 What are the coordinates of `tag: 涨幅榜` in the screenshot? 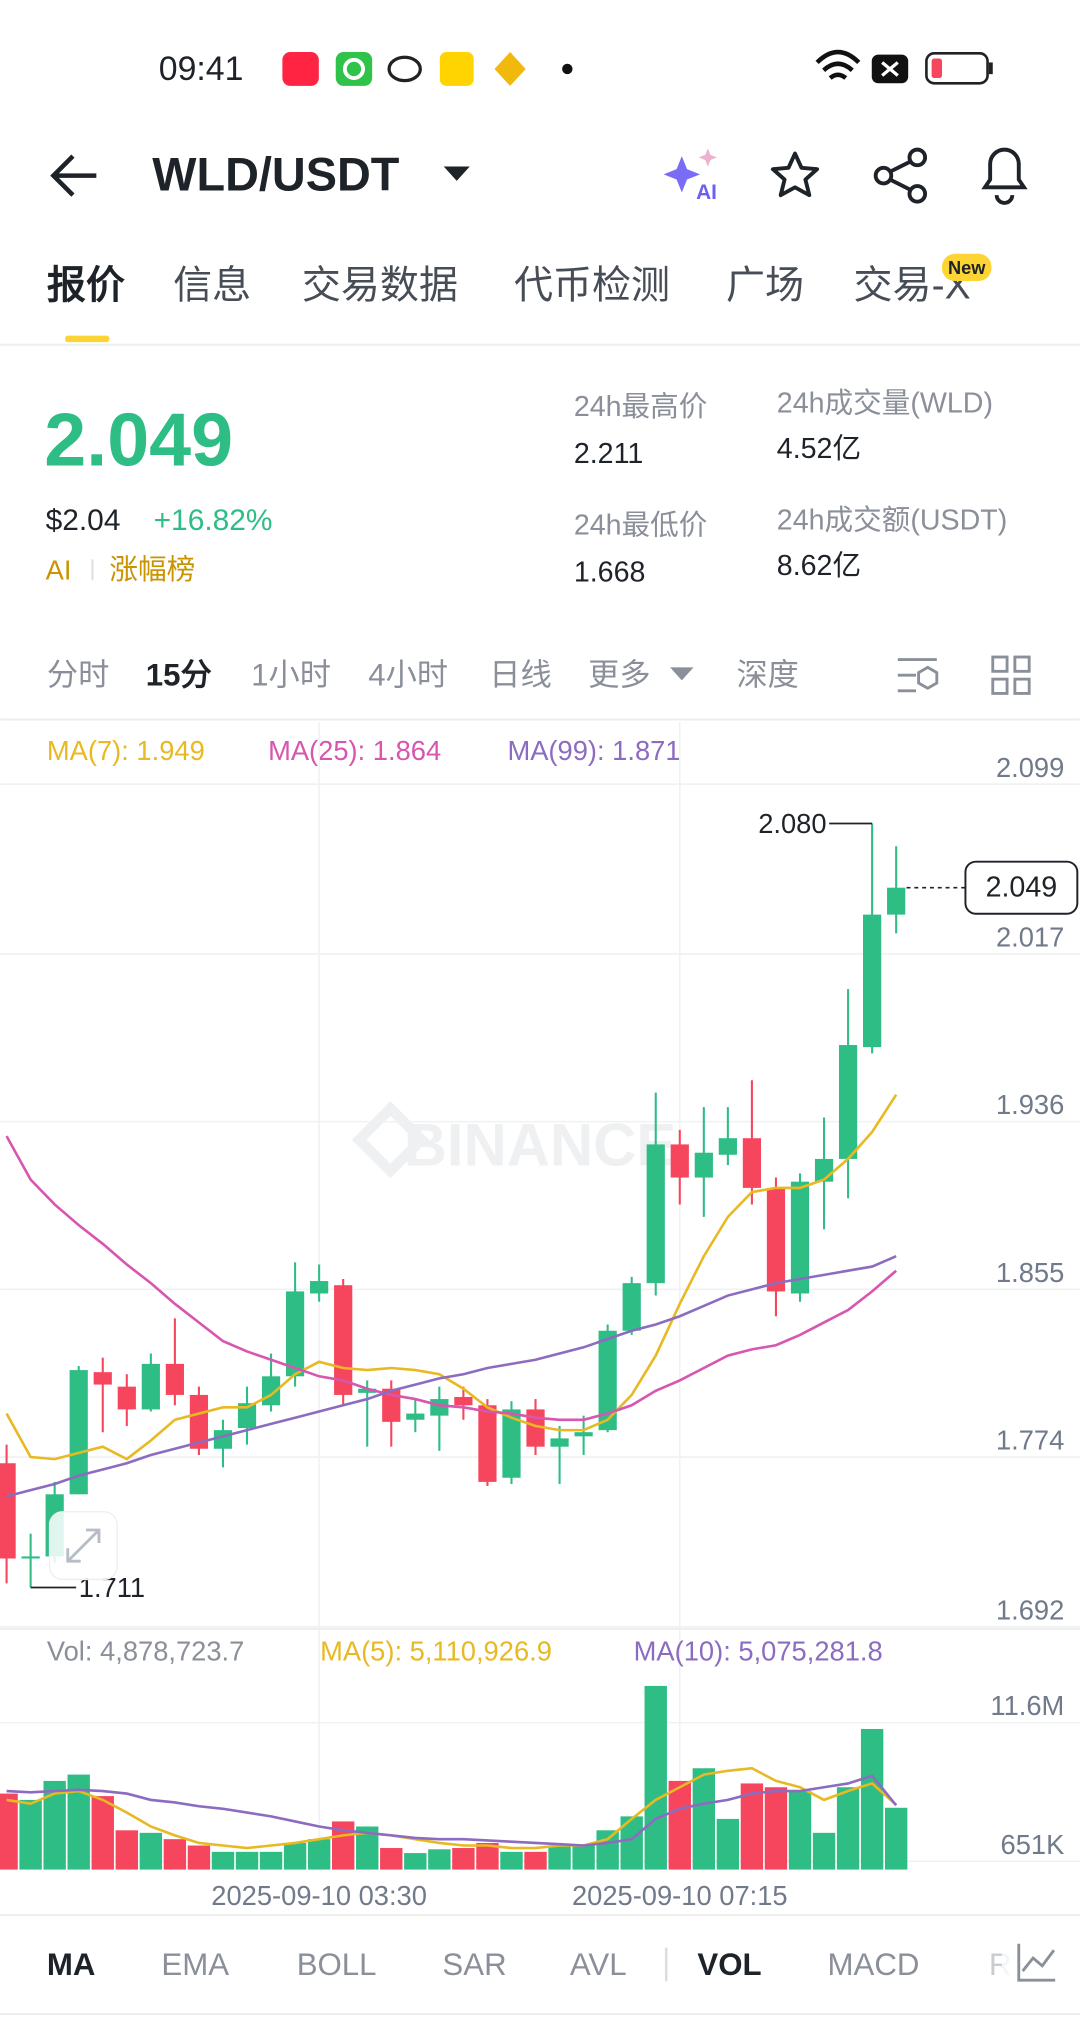 It's located at (152, 570).